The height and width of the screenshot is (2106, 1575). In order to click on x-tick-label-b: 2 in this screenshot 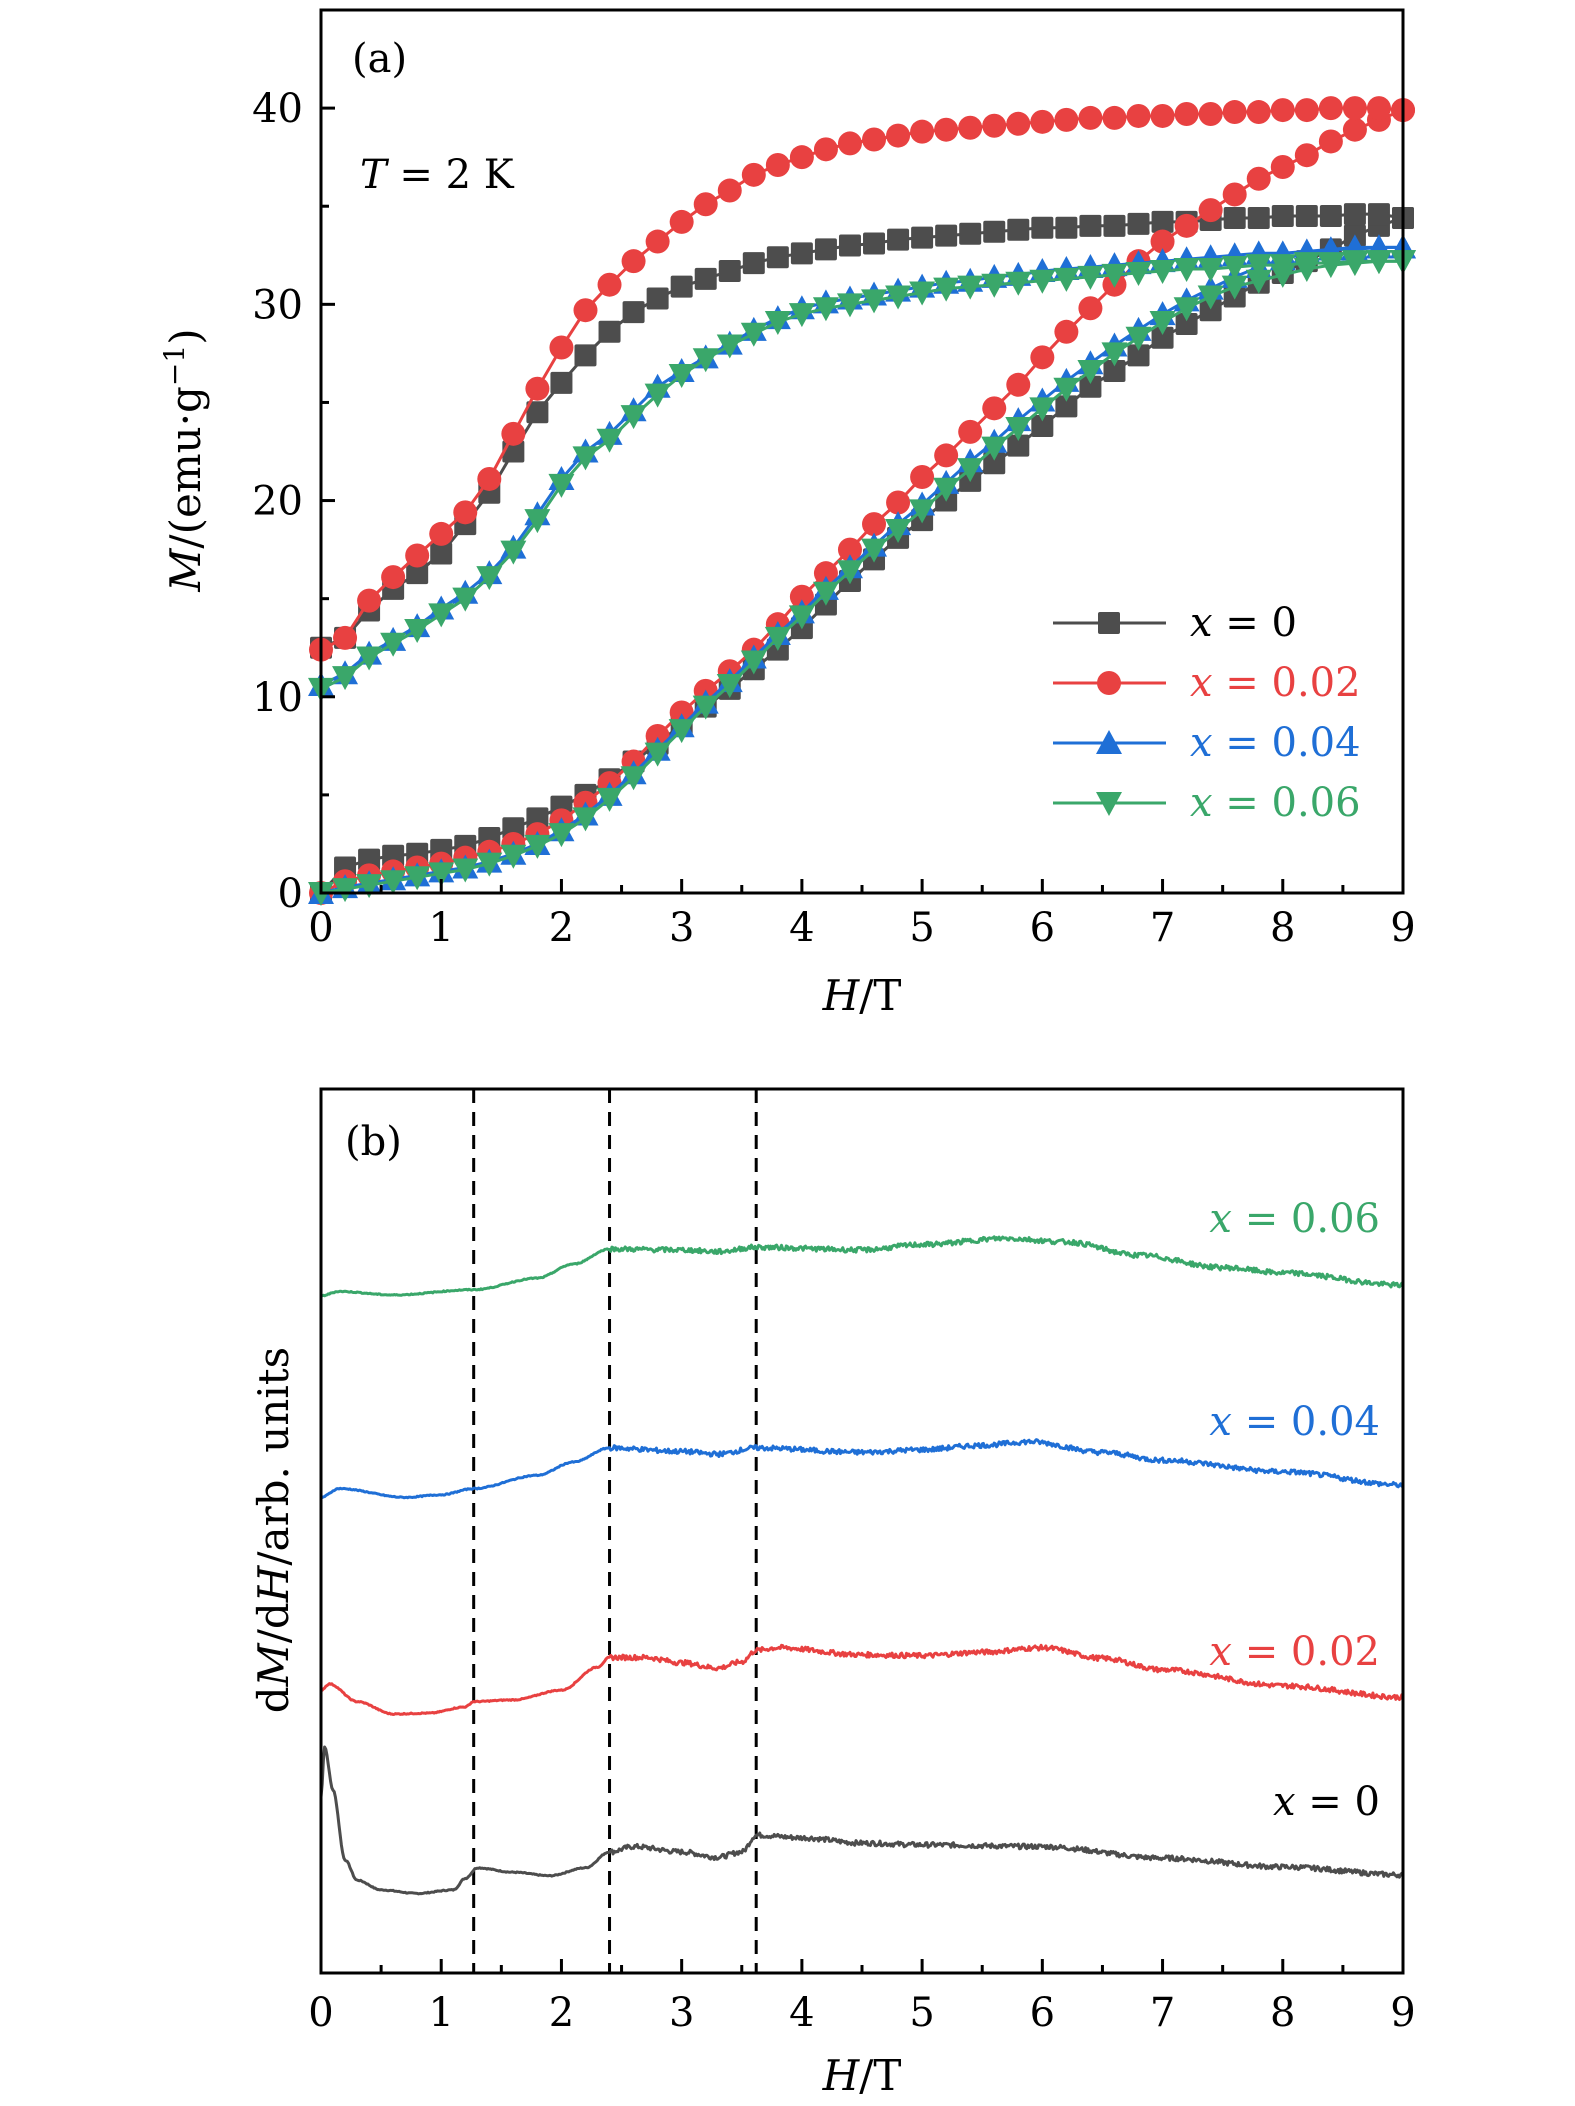, I will do `click(561, 2013)`.